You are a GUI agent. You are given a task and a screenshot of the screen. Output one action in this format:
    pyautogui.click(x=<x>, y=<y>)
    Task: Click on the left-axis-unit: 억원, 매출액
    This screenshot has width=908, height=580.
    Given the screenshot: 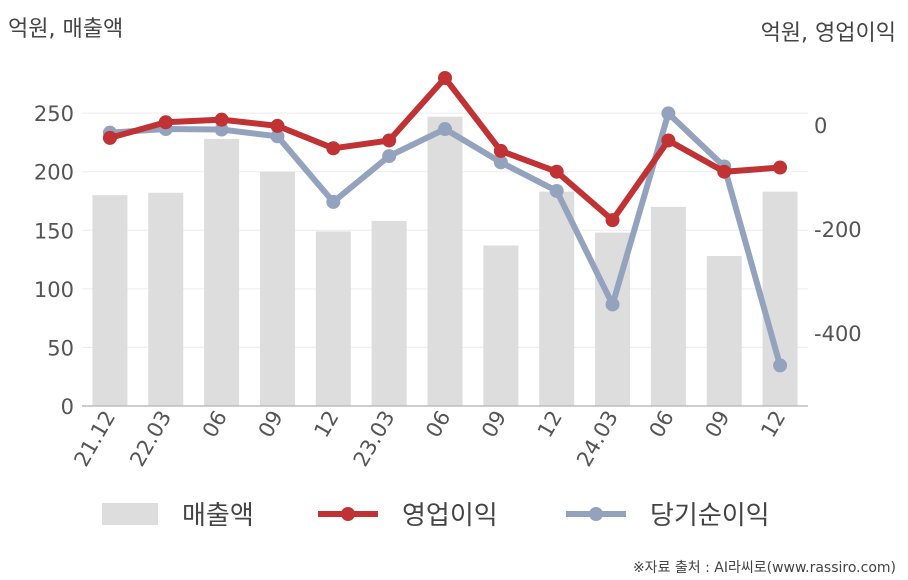 What is the action you would take?
    pyautogui.click(x=65, y=29)
    